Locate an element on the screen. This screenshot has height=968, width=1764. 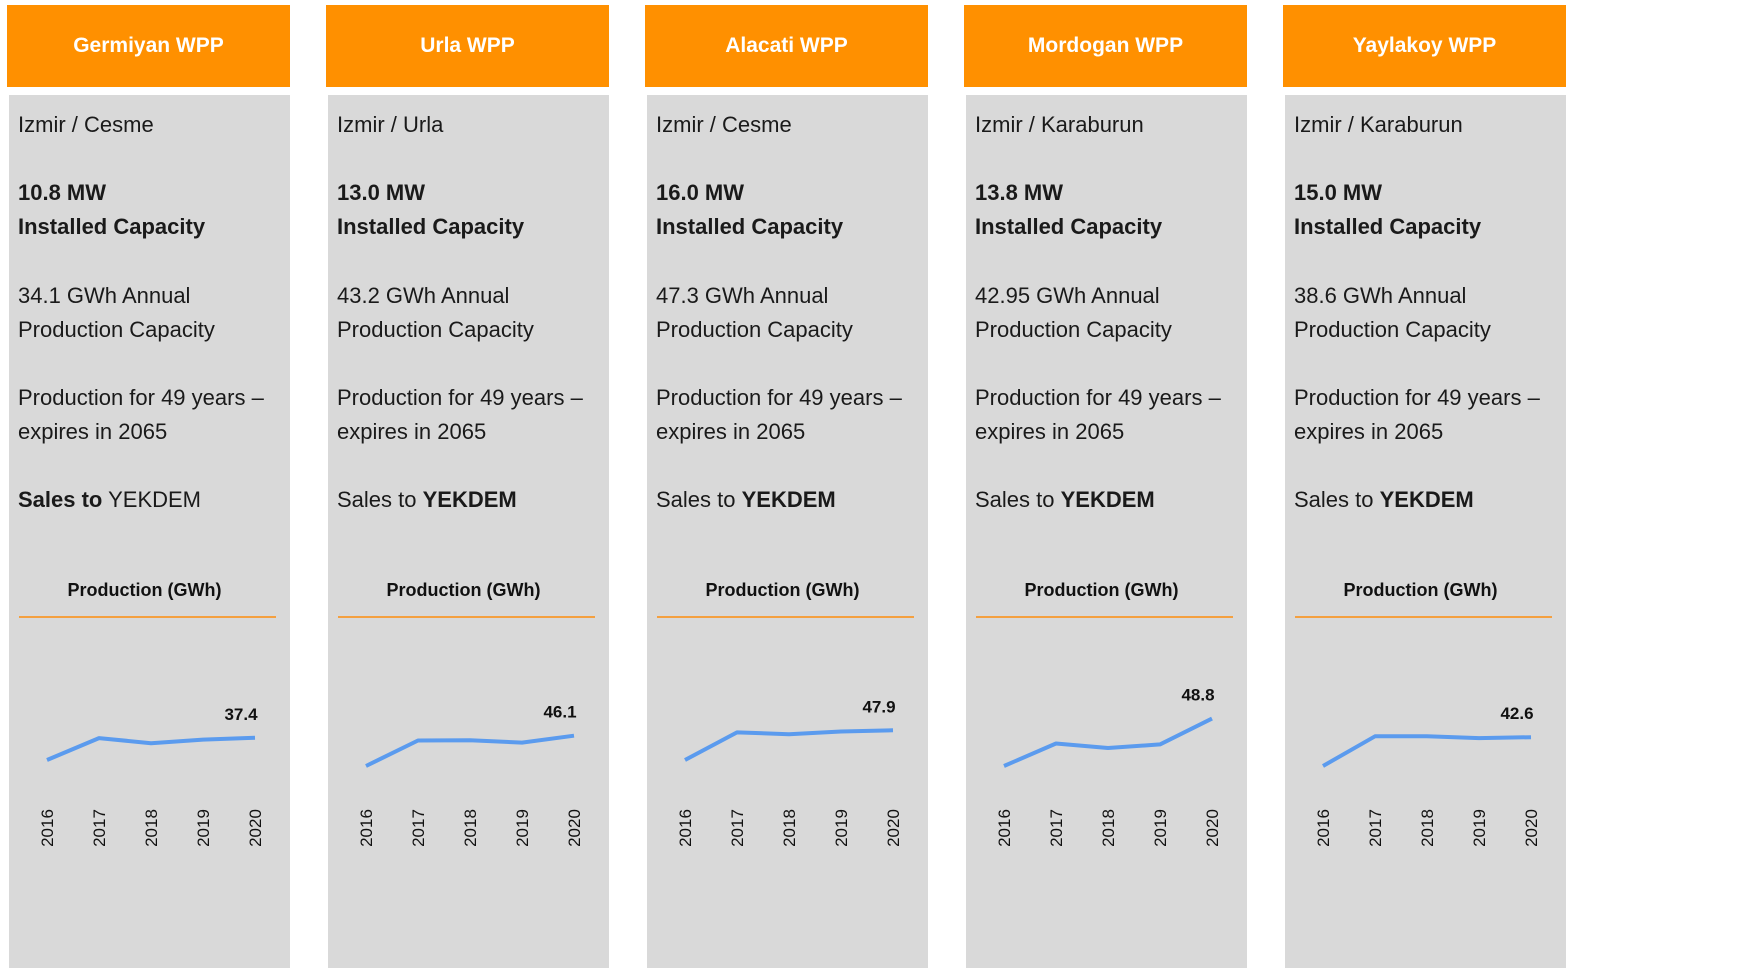
chart: 48.8 2016 2017 2018 2019 2020 is located at coordinates (1108, 766).